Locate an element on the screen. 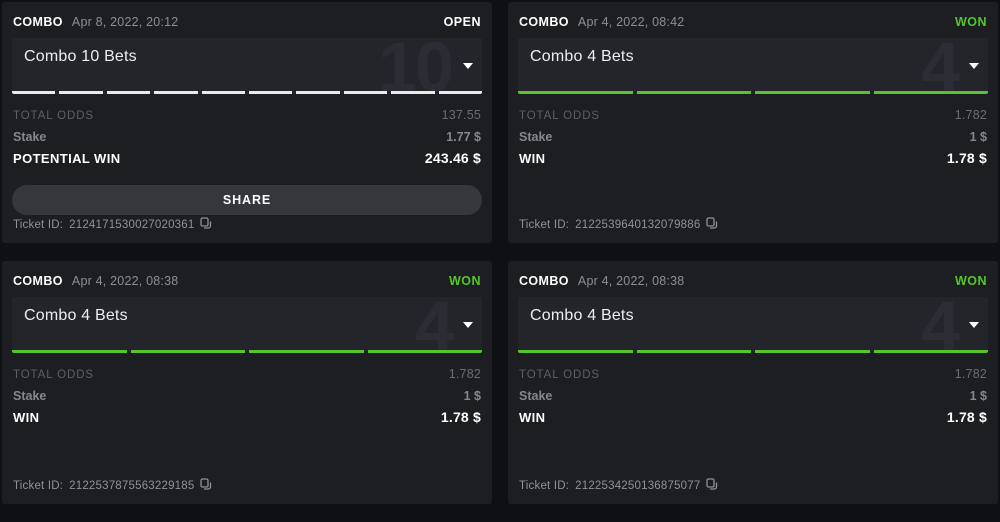  ticket-id: 2122537875563229185 is located at coordinates (132, 486).